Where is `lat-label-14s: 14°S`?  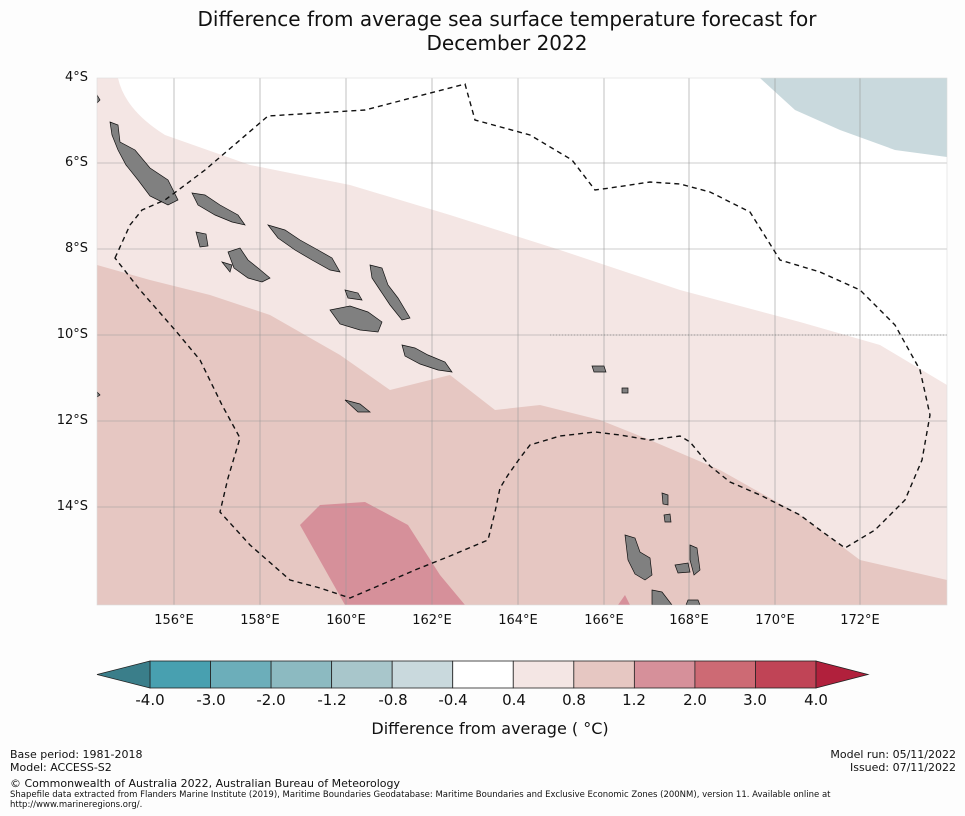
lat-label-14s: 14°S is located at coordinates (72, 506).